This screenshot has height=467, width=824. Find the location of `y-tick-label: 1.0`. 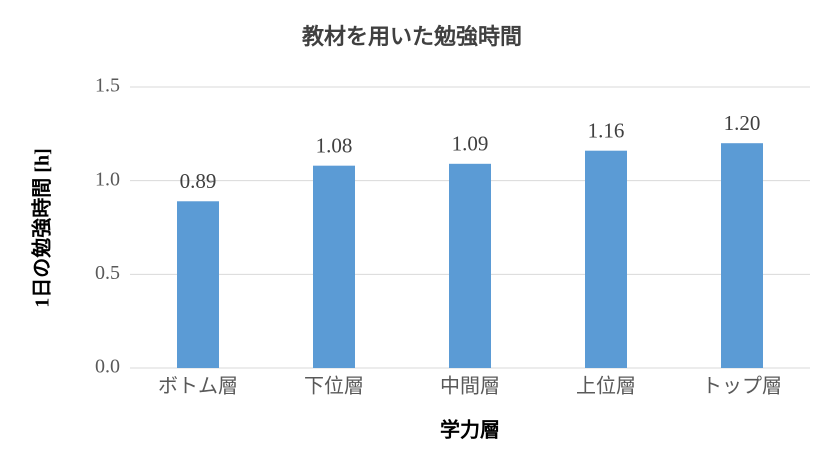

y-tick-label: 1.0 is located at coordinates (107, 179).